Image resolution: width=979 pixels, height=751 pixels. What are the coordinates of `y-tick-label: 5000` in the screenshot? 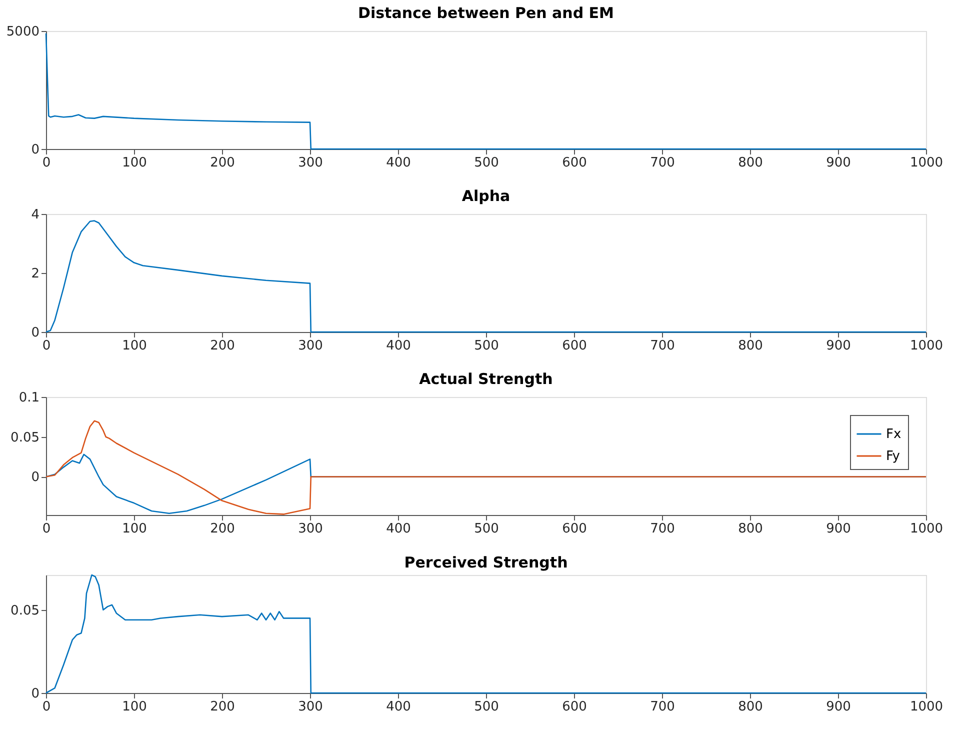 It's located at (23, 32).